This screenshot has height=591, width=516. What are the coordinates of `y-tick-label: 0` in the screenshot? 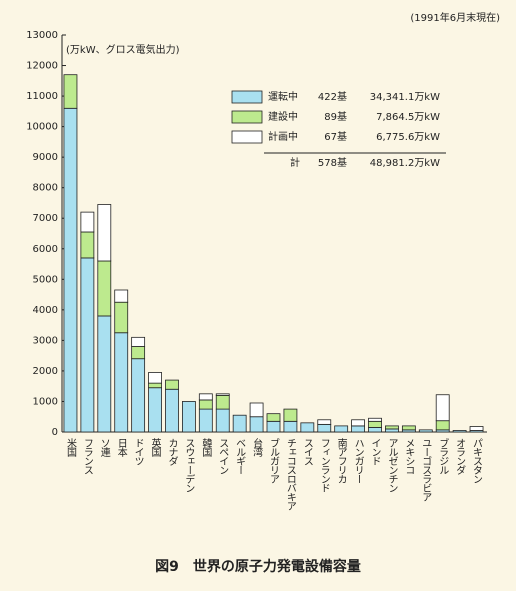 It's located at (55, 432).